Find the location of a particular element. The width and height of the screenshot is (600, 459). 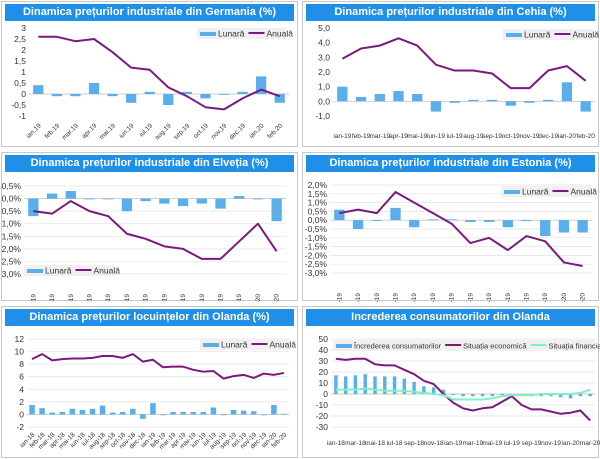

x-tick-label: feb.20 is located at coordinates (275, 131).